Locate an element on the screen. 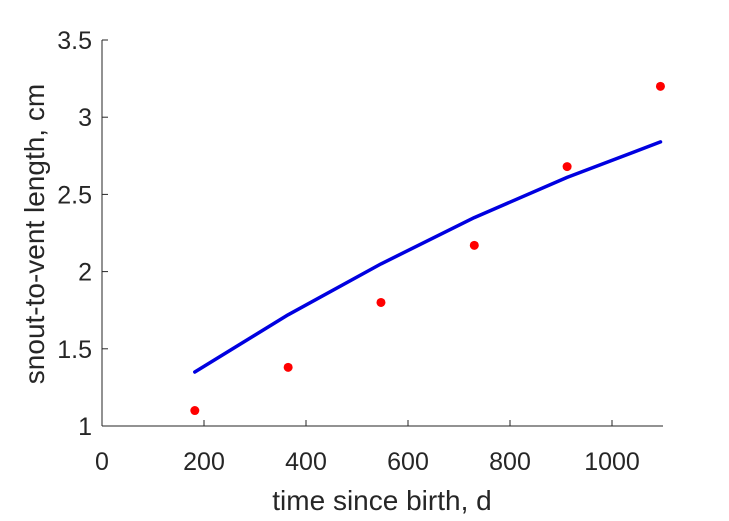  y-axis-title: snout-to-vent length, cm is located at coordinates (34, 234).